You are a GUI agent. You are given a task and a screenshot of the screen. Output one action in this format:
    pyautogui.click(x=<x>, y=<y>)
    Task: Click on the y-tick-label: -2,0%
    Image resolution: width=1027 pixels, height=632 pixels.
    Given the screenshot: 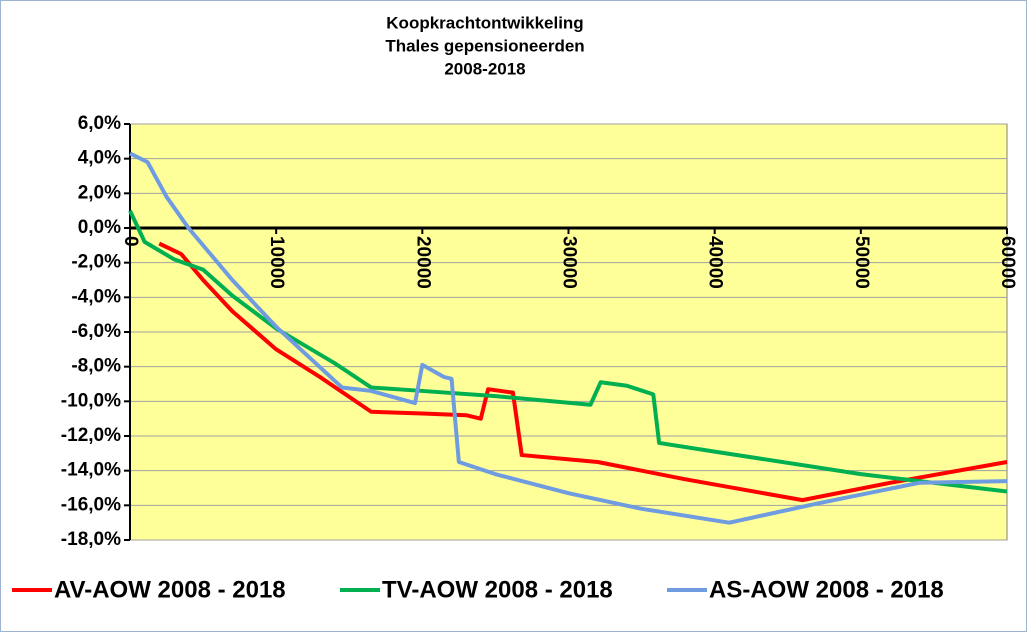 What is the action you would take?
    pyautogui.click(x=96, y=262)
    